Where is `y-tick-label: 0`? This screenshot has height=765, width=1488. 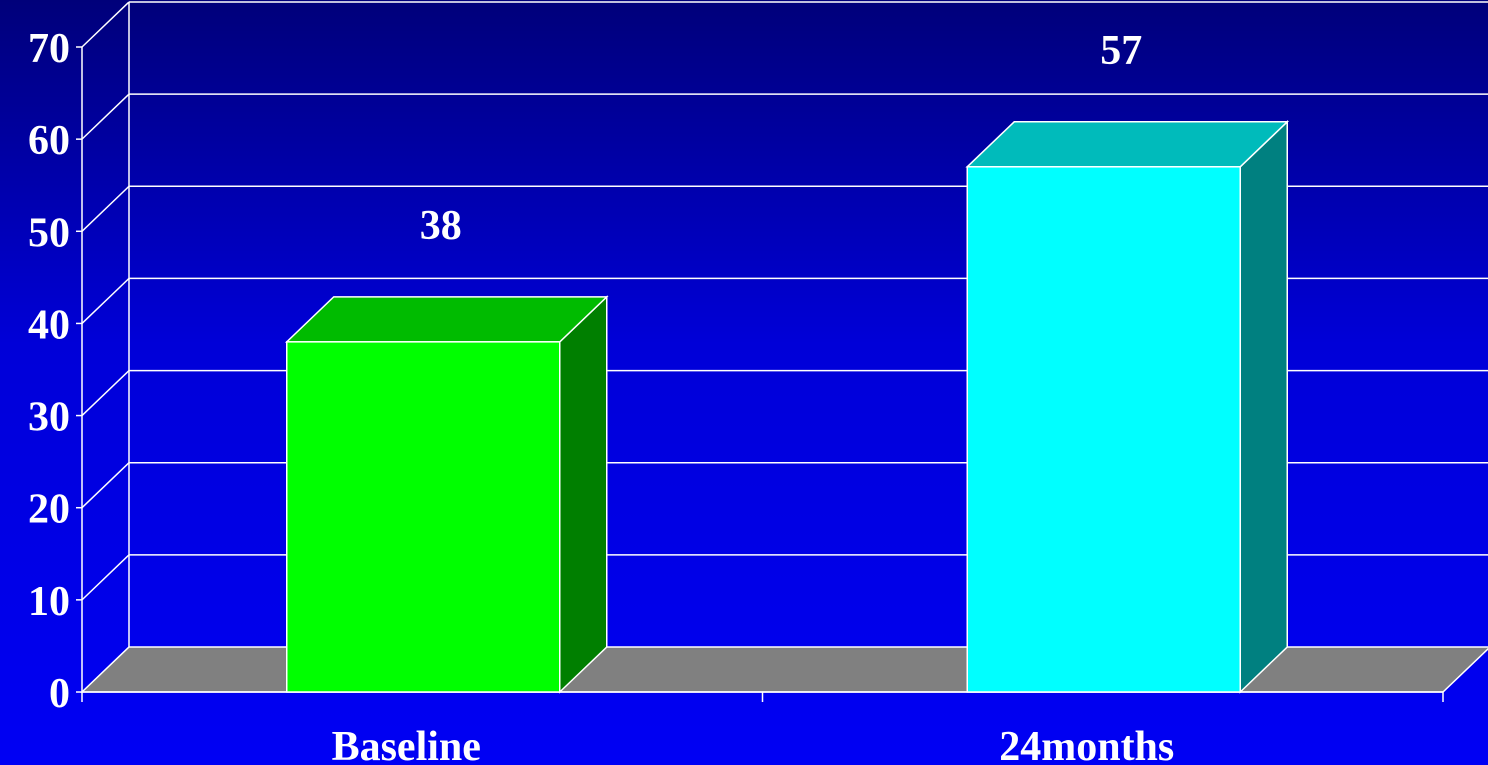
y-tick-label: 0 is located at coordinates (59, 694).